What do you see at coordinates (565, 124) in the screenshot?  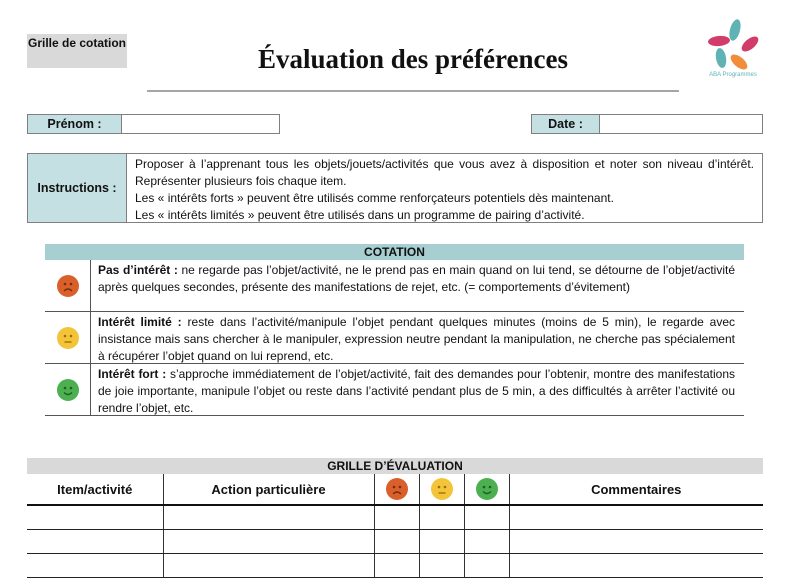 I see `date-label: Date :` at bounding box center [565, 124].